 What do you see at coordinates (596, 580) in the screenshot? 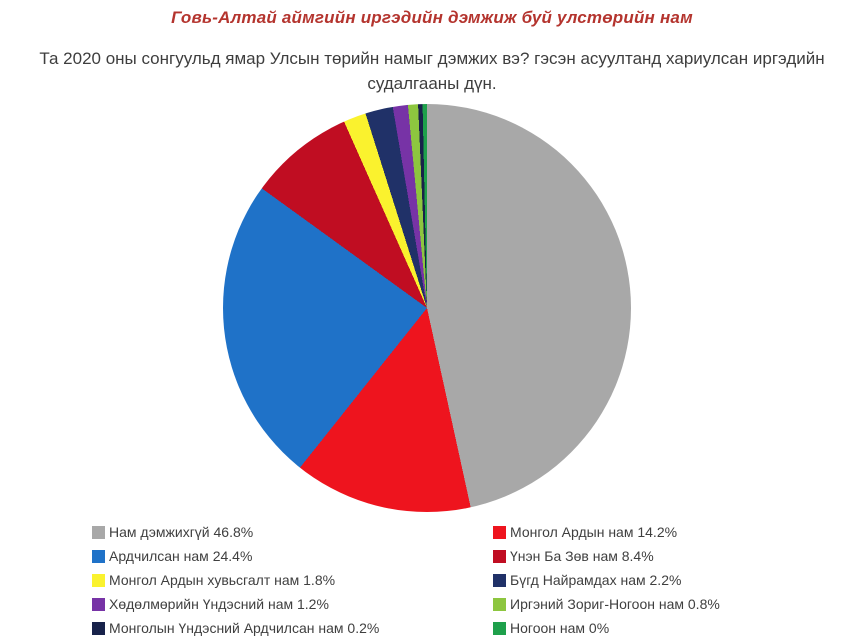
I see `legend-label: Бүгд Найрамдах нам 2.2%` at bounding box center [596, 580].